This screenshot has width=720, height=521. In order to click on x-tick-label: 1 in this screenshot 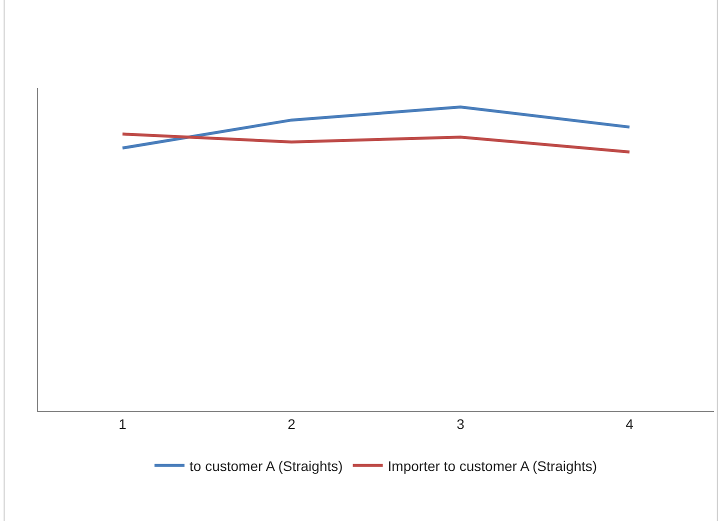, I will do `click(122, 424)`.